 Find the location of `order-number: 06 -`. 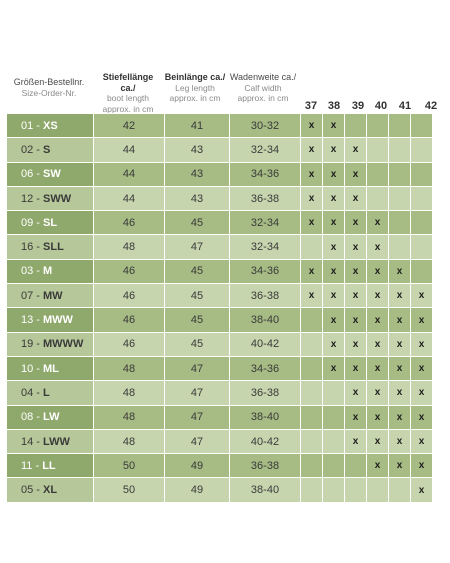

order-number: 06 - is located at coordinates (32, 174).